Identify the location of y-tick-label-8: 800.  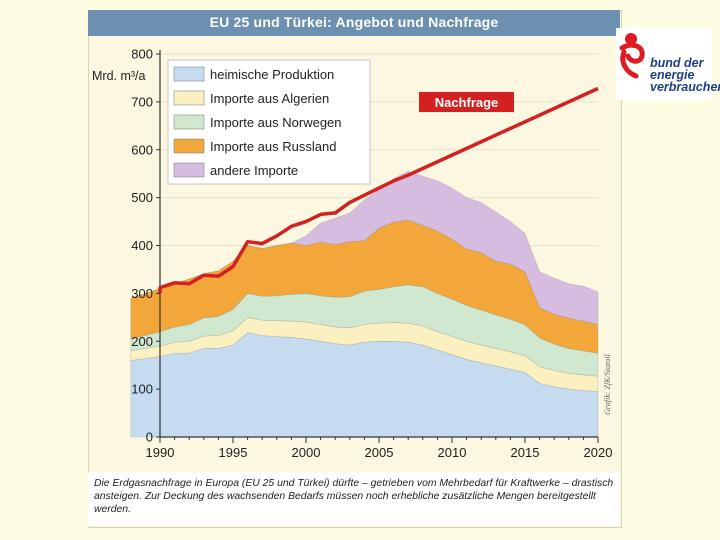
(142, 54).